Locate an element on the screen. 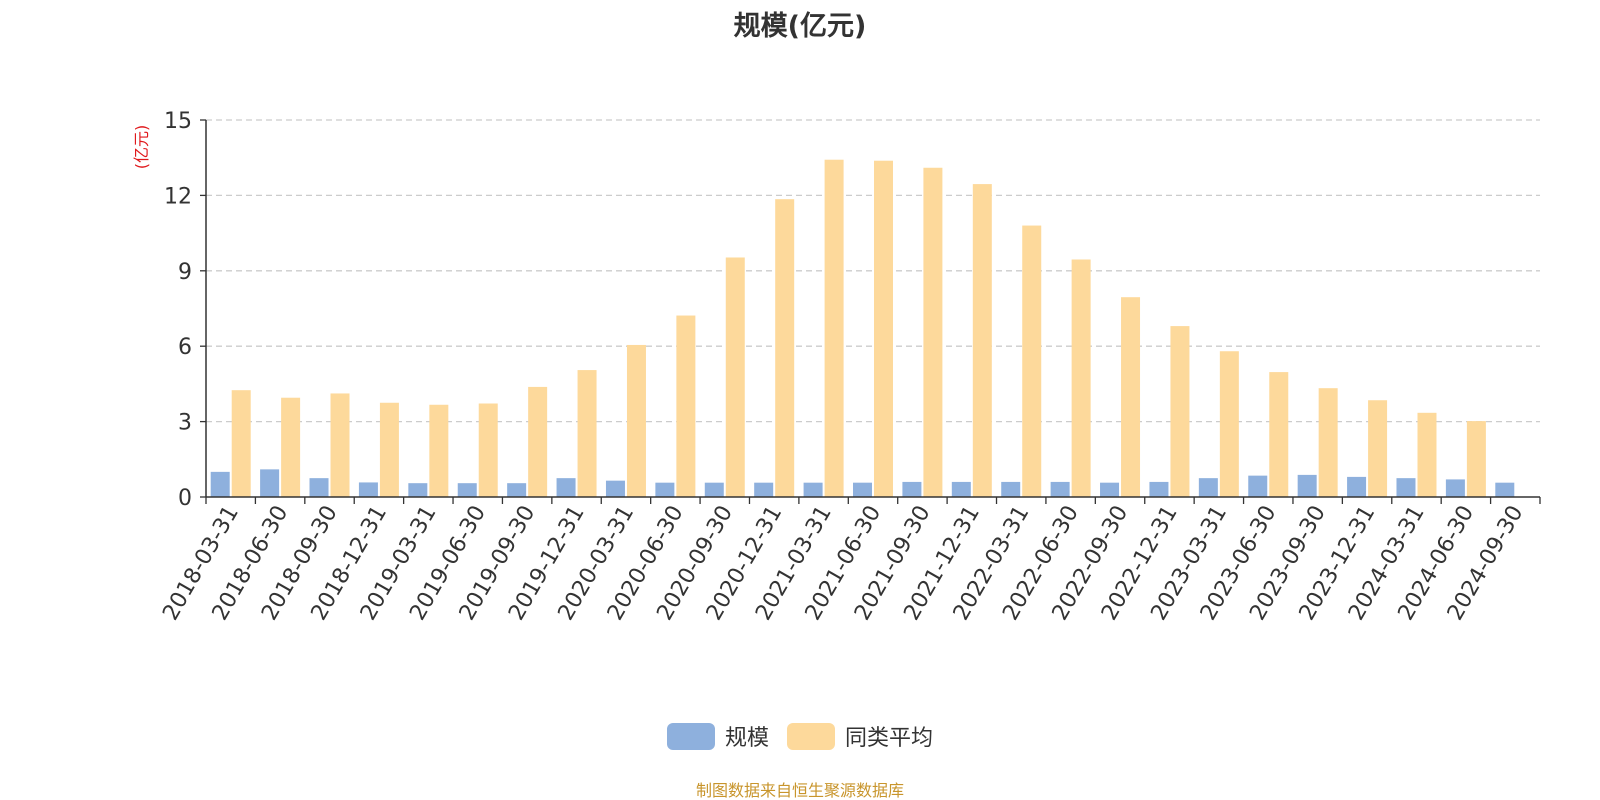  legend-item-scale: 规模 is located at coordinates (717, 736).